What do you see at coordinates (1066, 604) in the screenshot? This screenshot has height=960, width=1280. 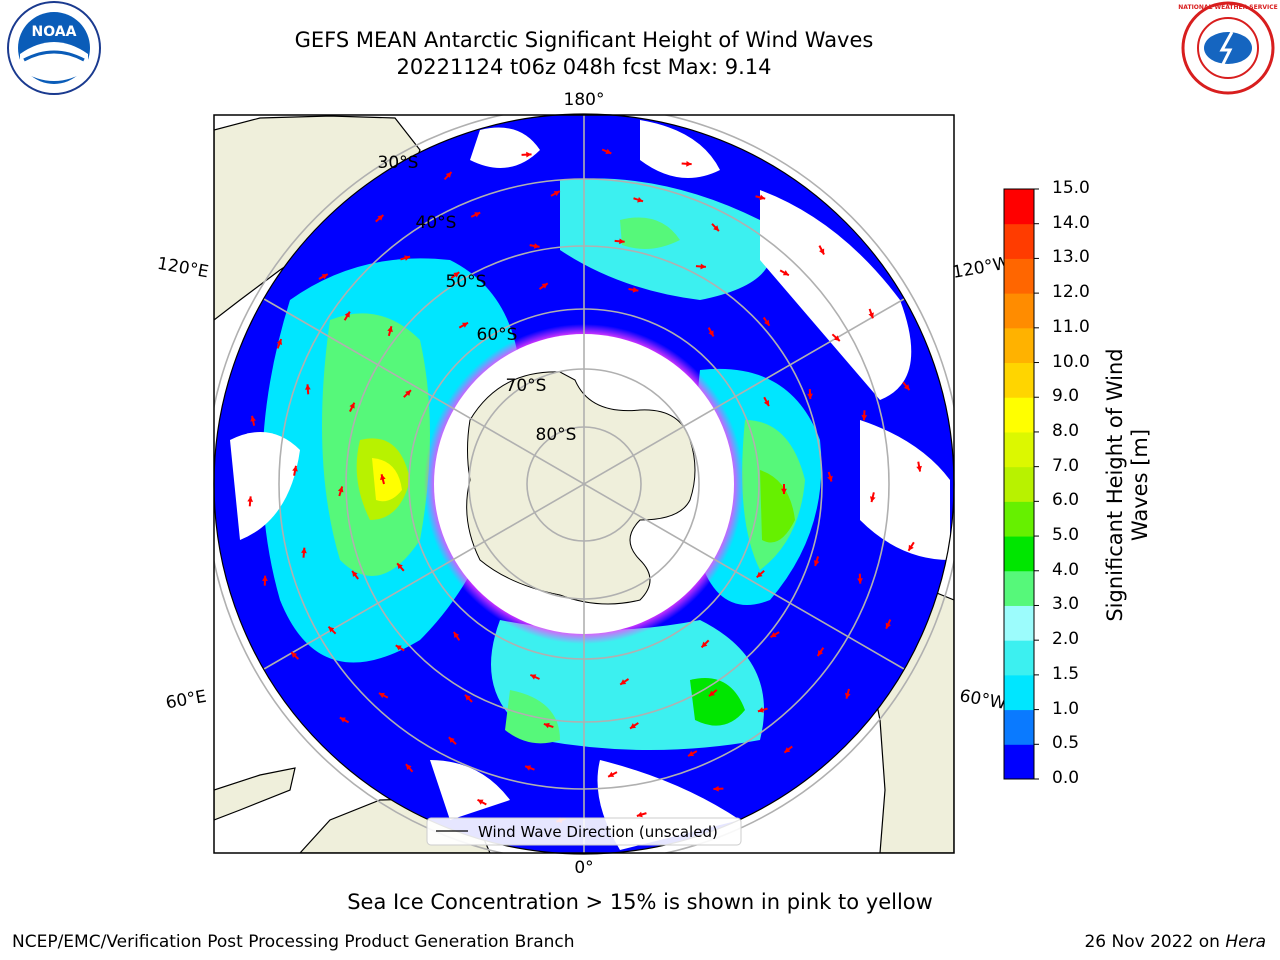 I see `colorbar-tick-label: 3.0` at bounding box center [1066, 604].